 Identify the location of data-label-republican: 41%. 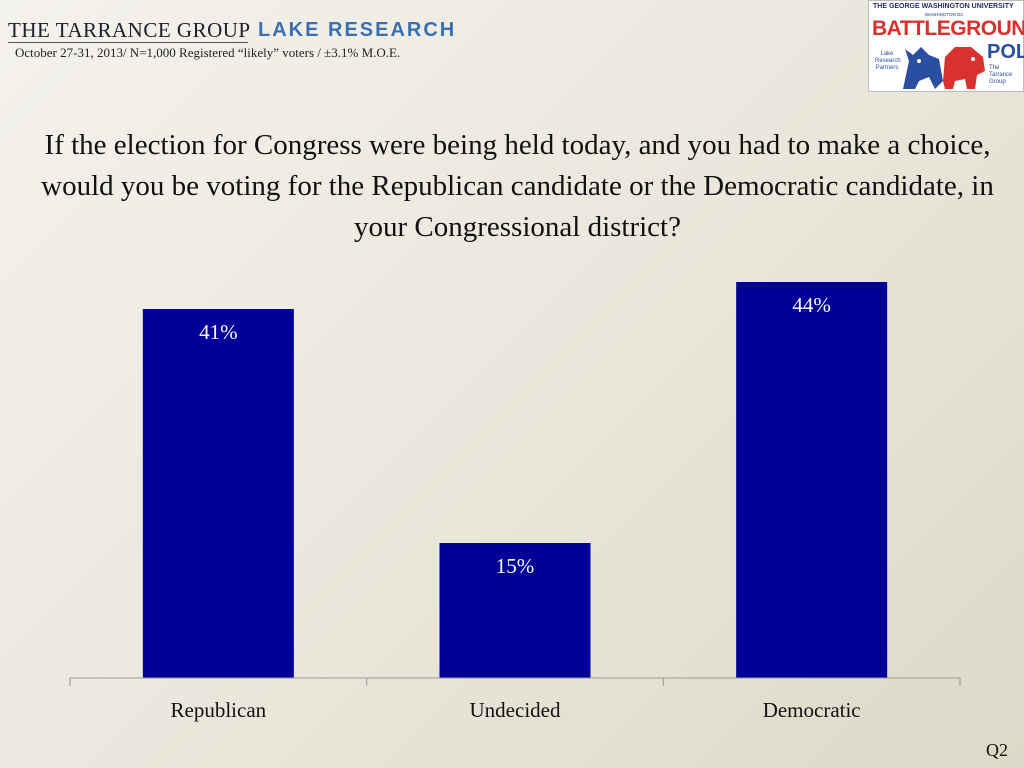
(218, 332).